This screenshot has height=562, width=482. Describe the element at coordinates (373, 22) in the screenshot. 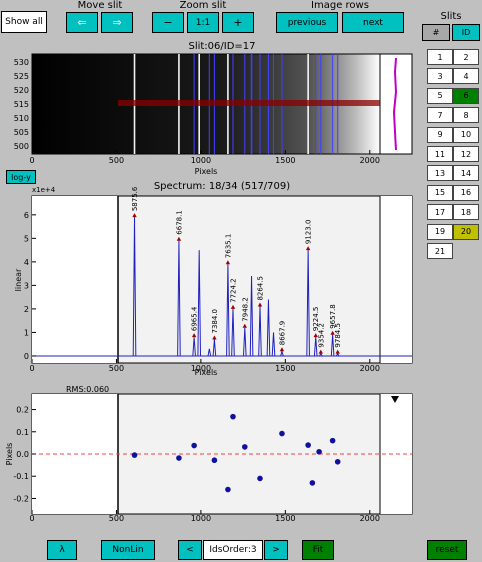

I see `next-button: next` at that location.